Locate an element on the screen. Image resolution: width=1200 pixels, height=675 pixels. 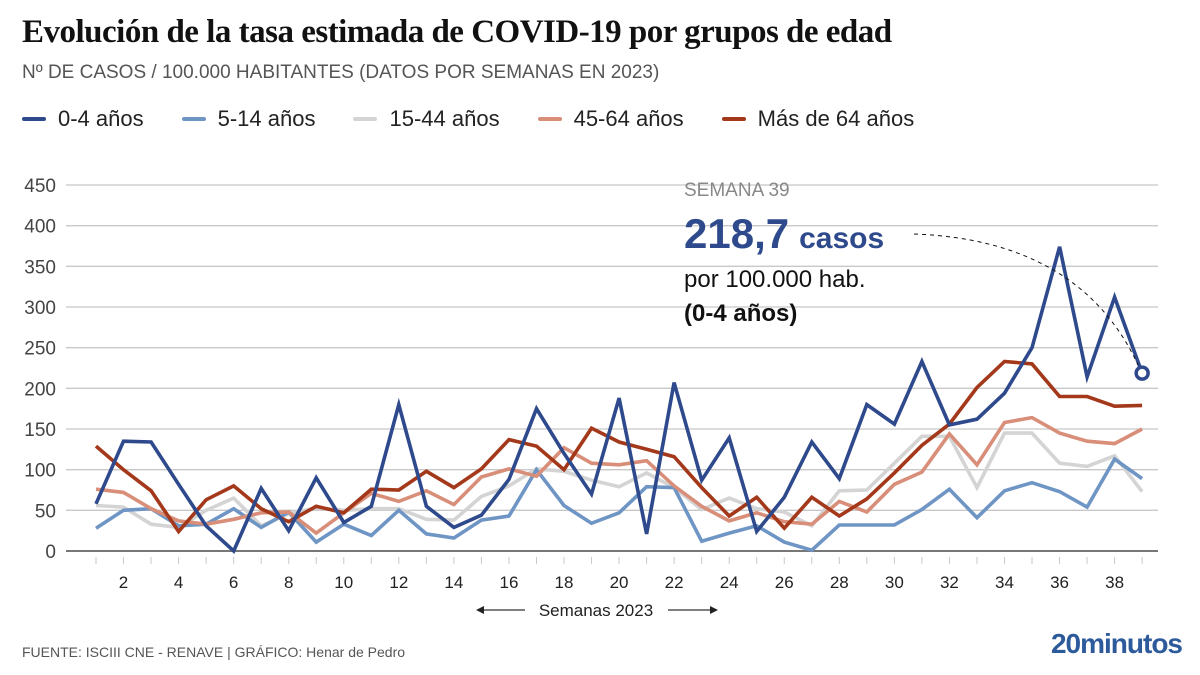
x-tick-label: 20 is located at coordinates (619, 582).